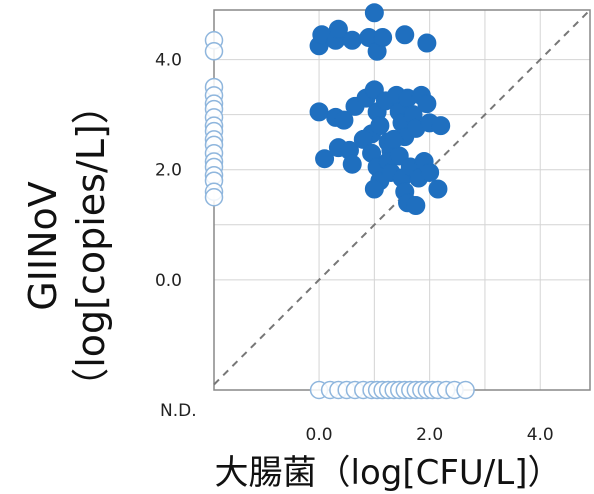 This screenshot has width=594, height=494. What do you see at coordinates (168, 171) in the screenshot?
I see `y-tick-label: 2.0` at bounding box center [168, 171].